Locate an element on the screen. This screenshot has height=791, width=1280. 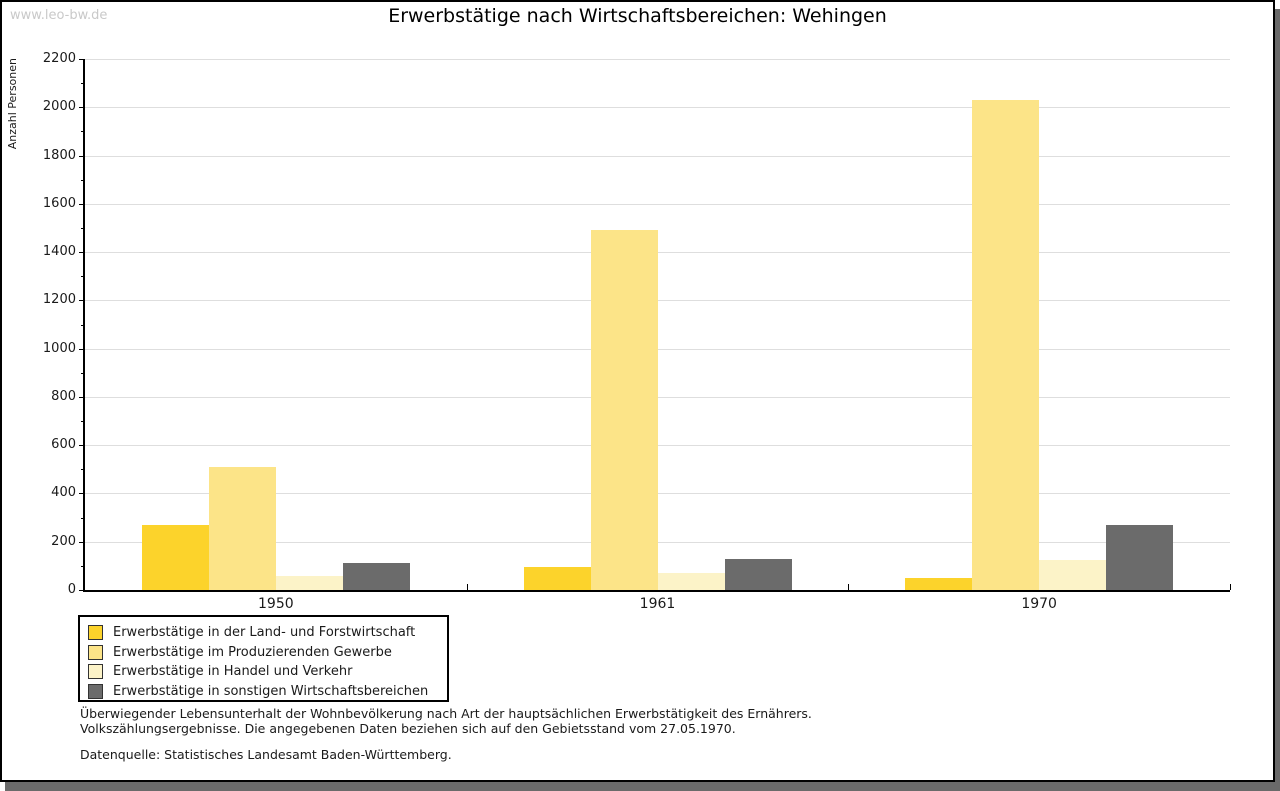
legend-item-3: Erwerbstätige in Handel und Verkehr is located at coordinates (263, 672).